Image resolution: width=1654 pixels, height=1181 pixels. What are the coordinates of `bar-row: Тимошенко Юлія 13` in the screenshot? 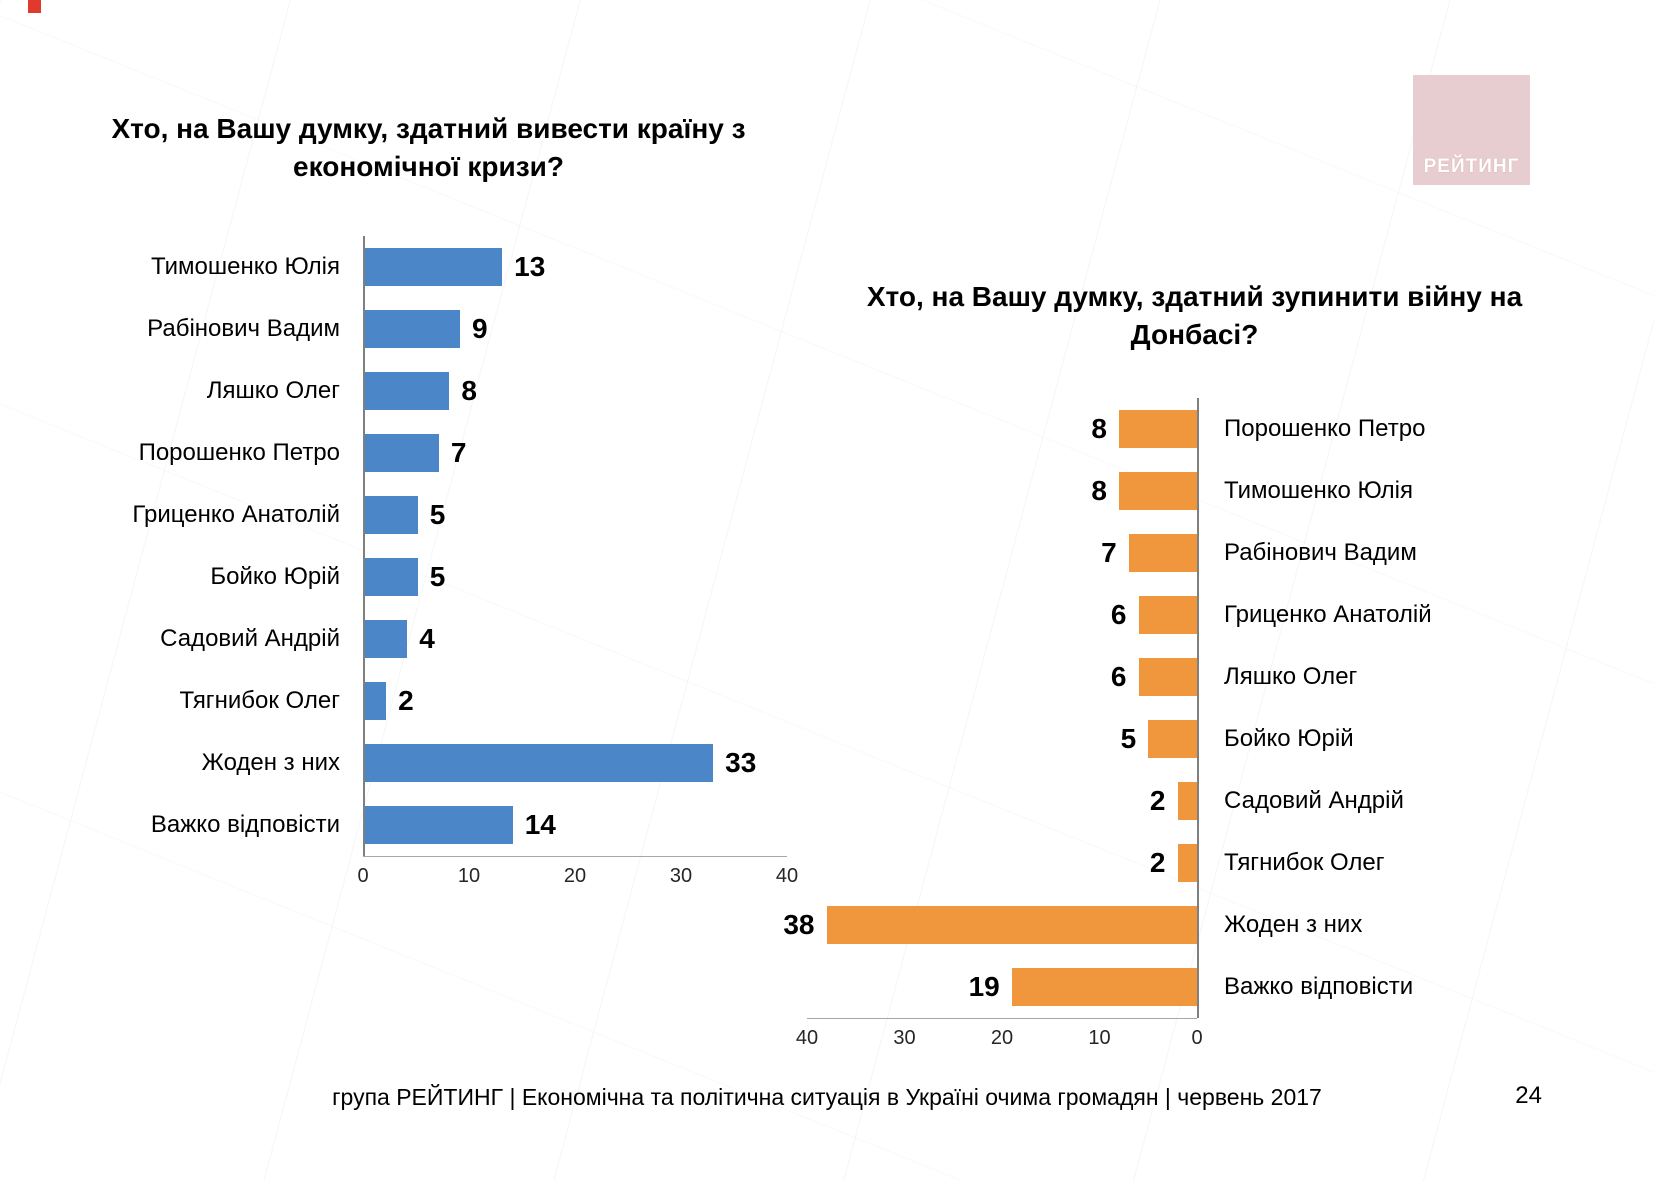 It's located at (428, 266).